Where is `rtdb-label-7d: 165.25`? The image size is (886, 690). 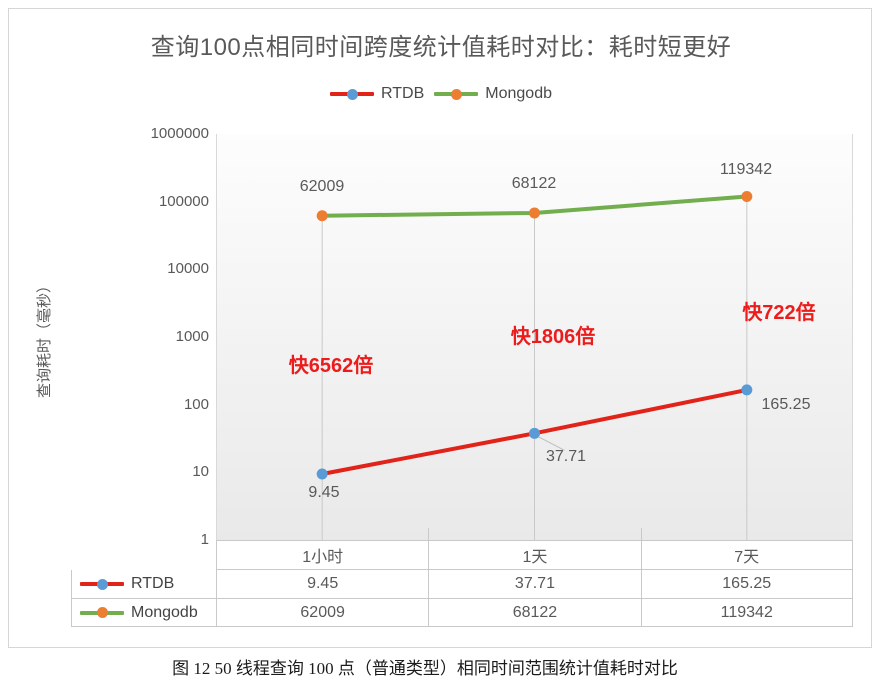
rtdb-label-7d: 165.25 is located at coordinates (786, 404).